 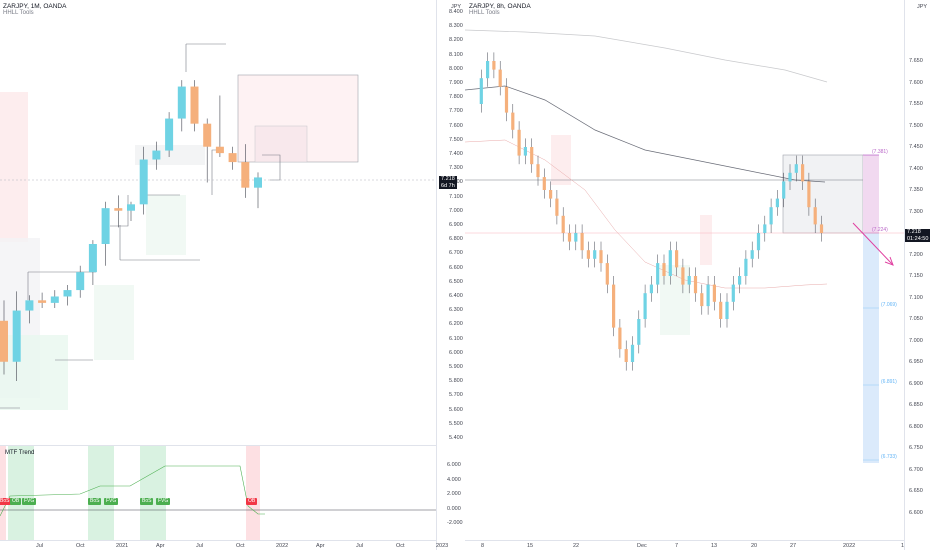 I want to click on right-symbol-title: ZARJPY, 8h, OANDA, so click(x=500, y=6).